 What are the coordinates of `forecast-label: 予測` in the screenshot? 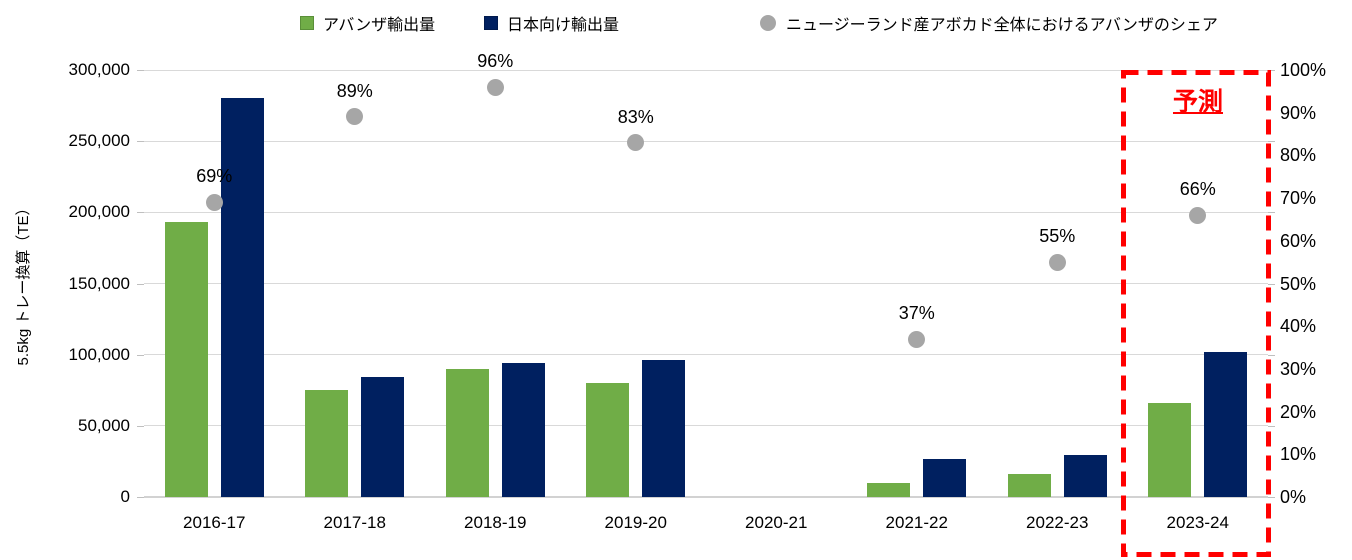 It's located at (1197, 102).